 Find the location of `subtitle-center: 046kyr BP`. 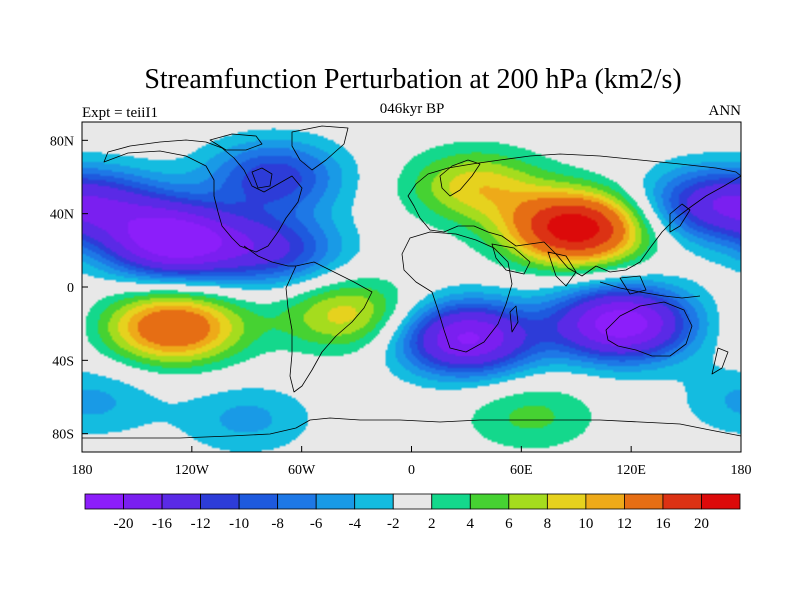

subtitle-center: 046kyr BP is located at coordinates (412, 109).